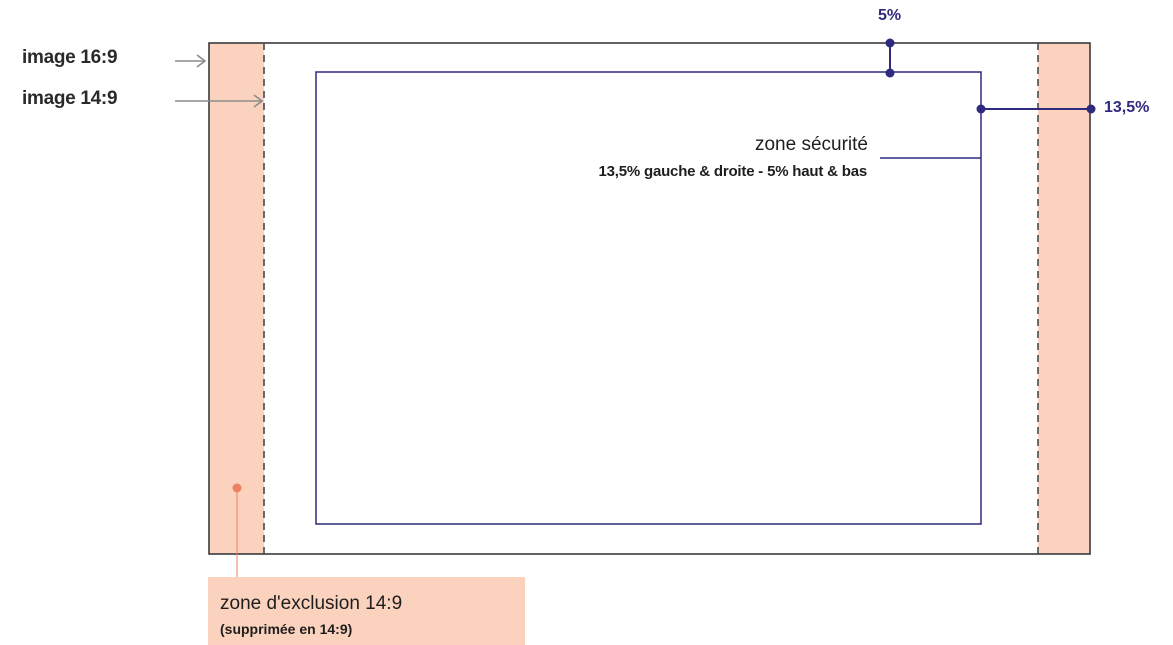  I want to click on top-margin-dot-inner, so click(890, 73).